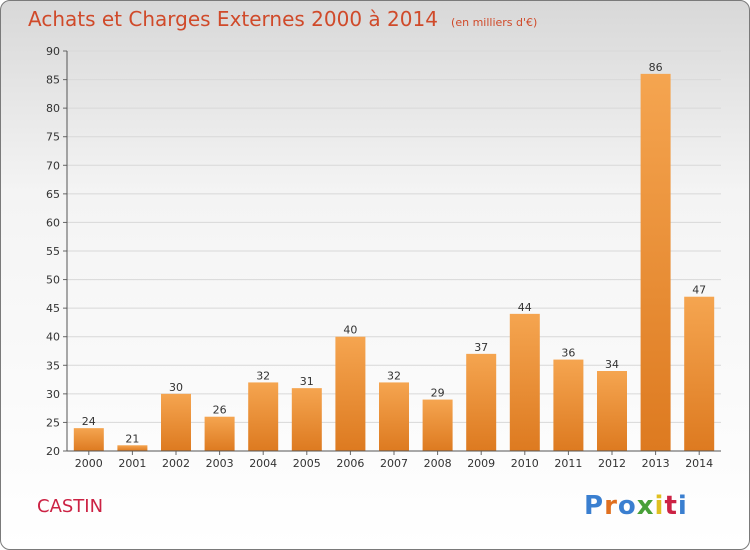 This screenshot has width=750, height=550. Describe the element at coordinates (394, 375) in the screenshot. I see `data-label-2007: 32` at that location.